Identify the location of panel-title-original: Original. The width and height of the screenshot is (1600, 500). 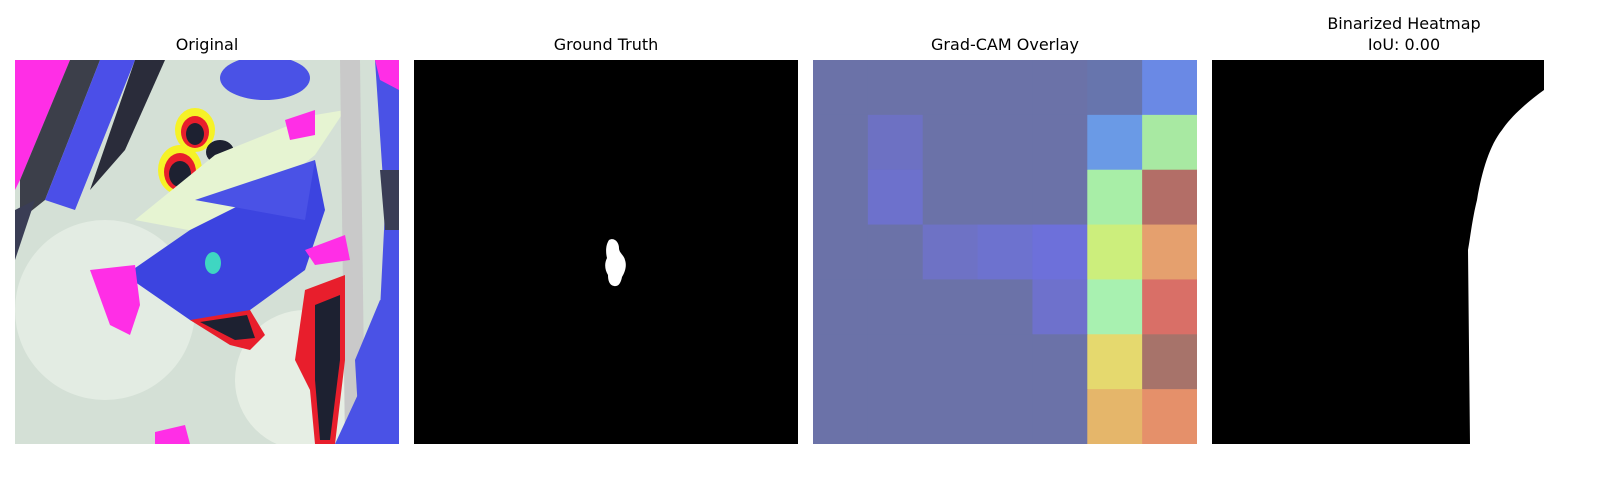
(207, 44).